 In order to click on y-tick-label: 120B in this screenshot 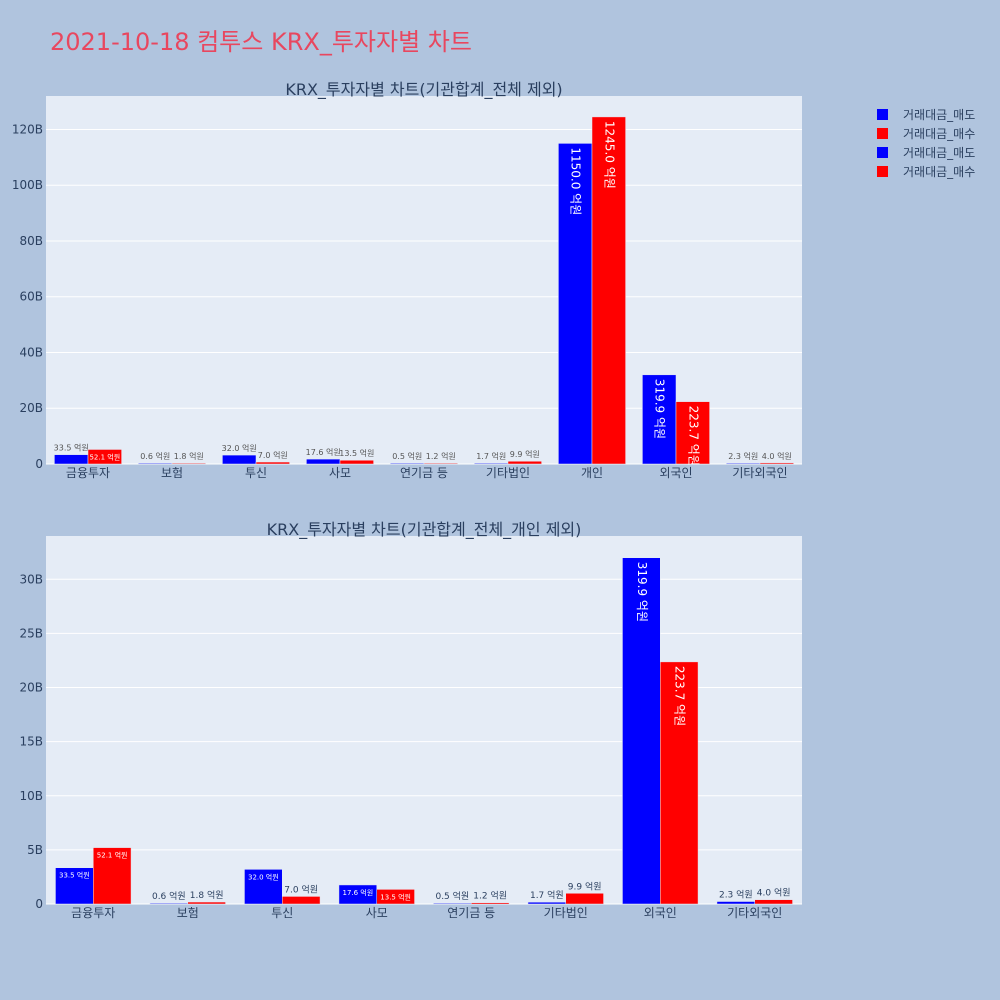, I will do `click(27, 129)`.